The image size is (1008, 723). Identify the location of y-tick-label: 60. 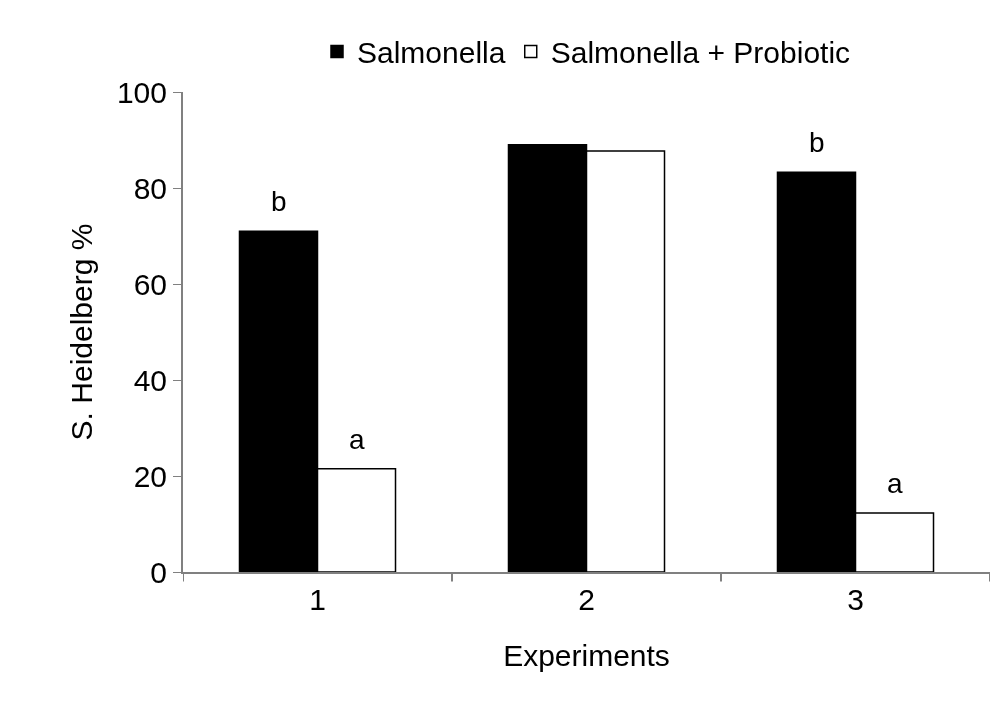
(150, 284).